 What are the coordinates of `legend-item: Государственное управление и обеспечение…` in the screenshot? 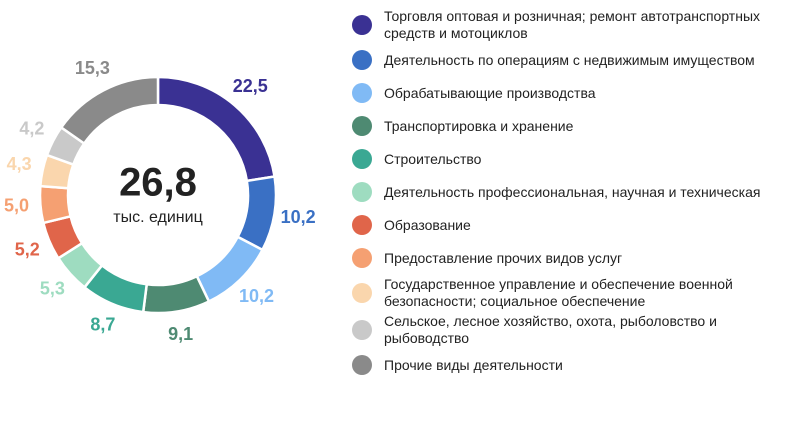 It's located at (572, 293).